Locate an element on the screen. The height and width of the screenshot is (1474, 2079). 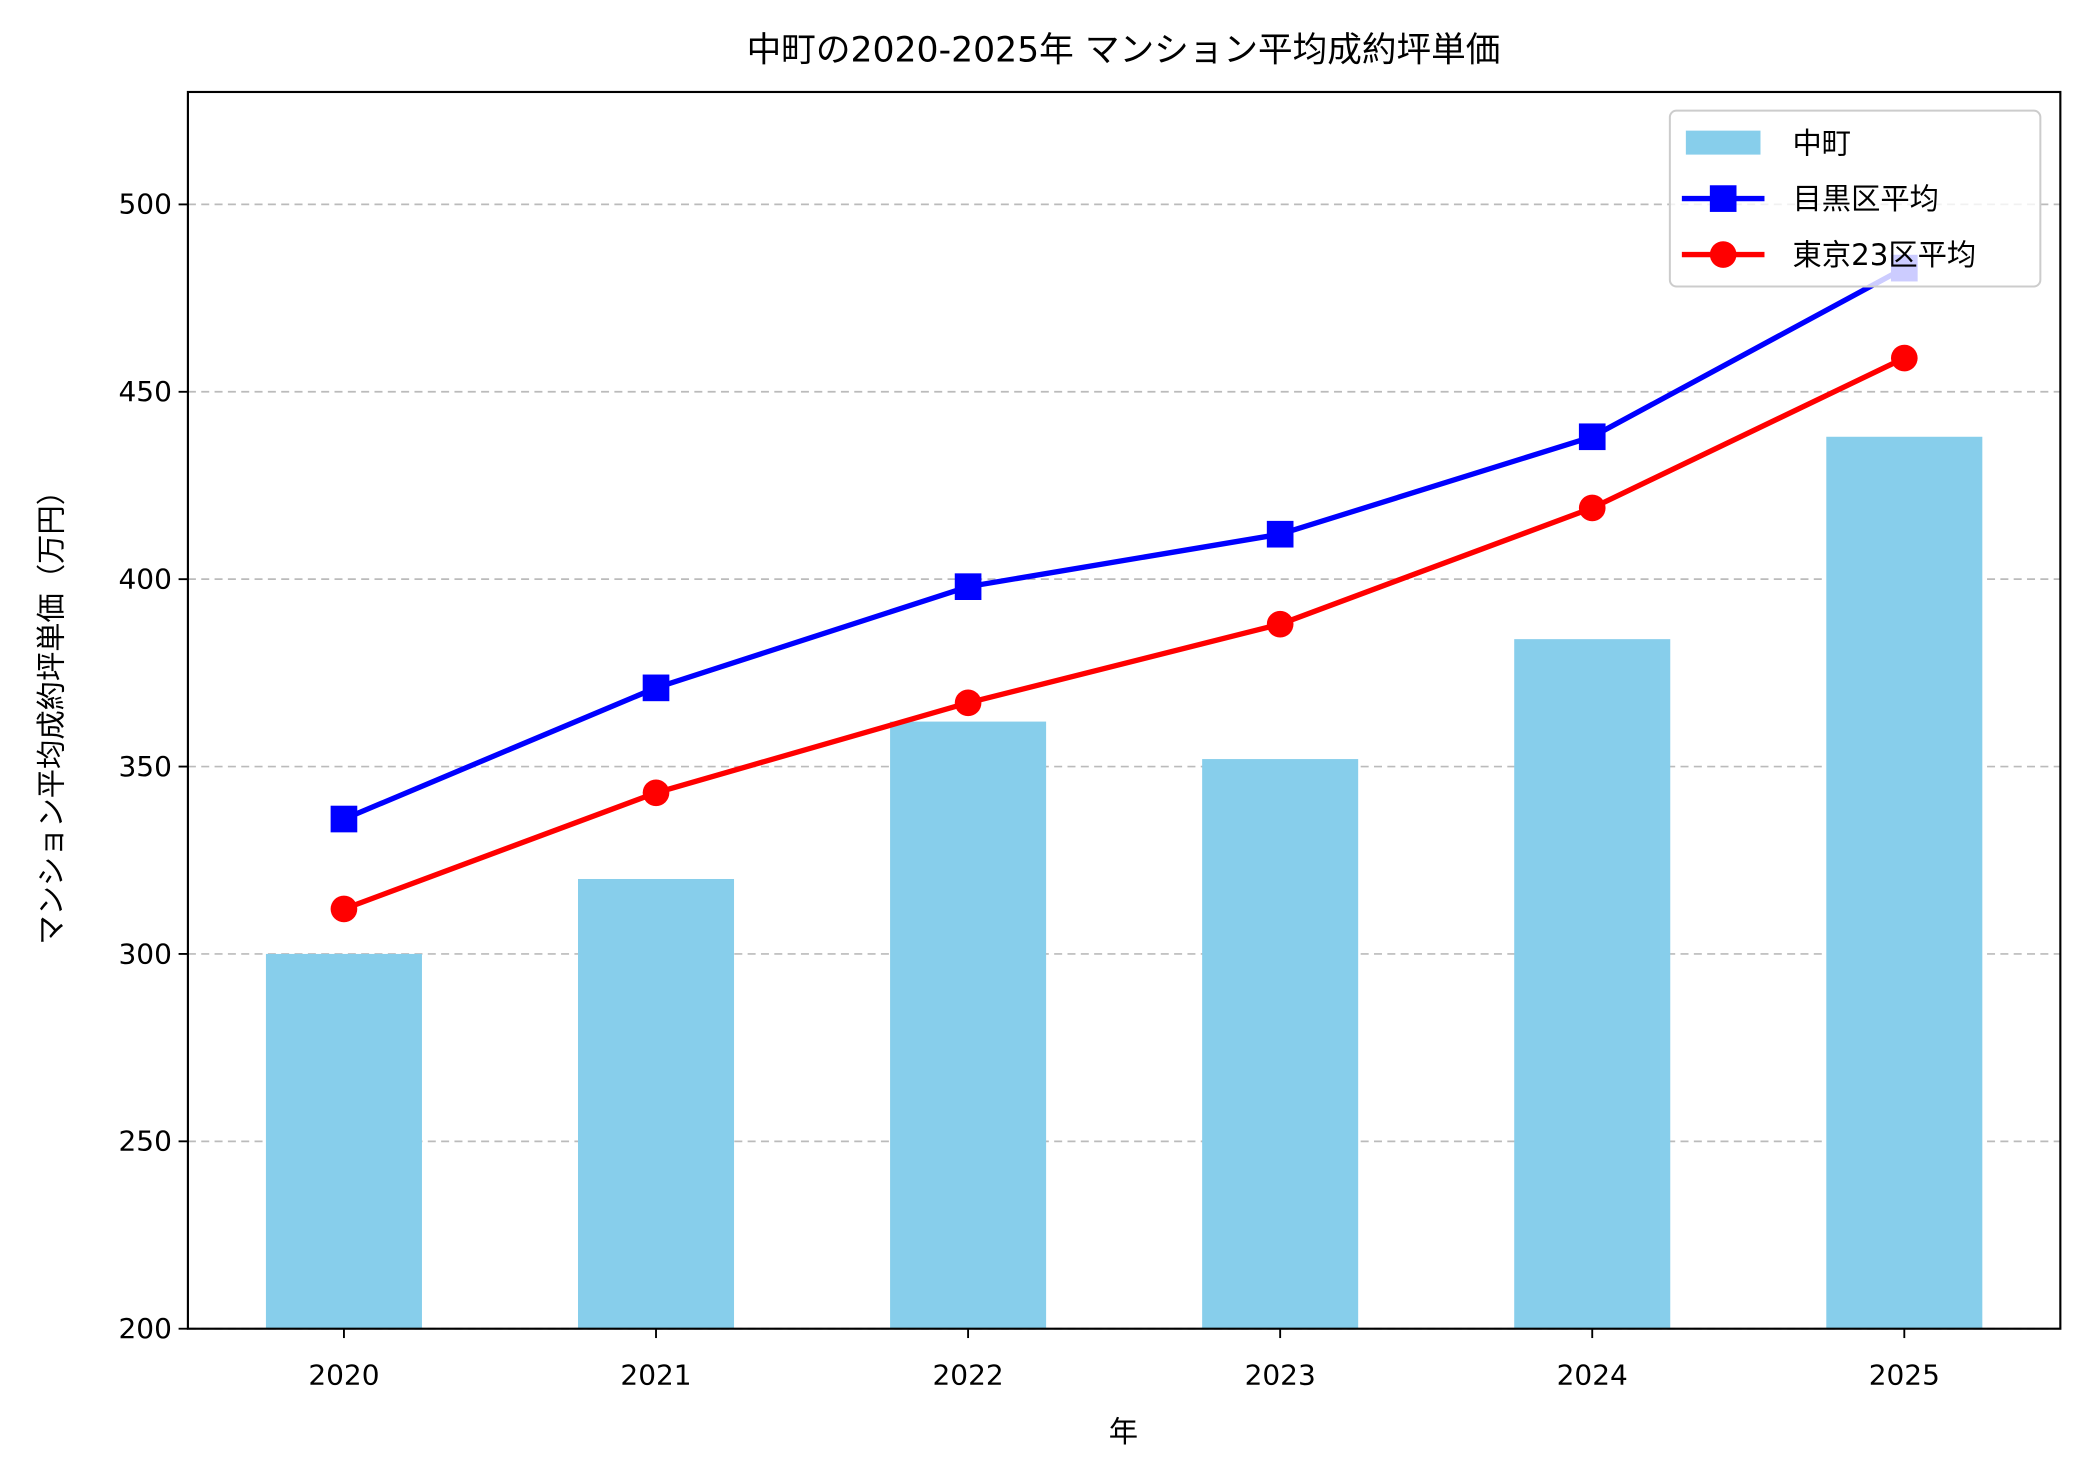
y-tick-label: 350 is located at coordinates (145, 766).